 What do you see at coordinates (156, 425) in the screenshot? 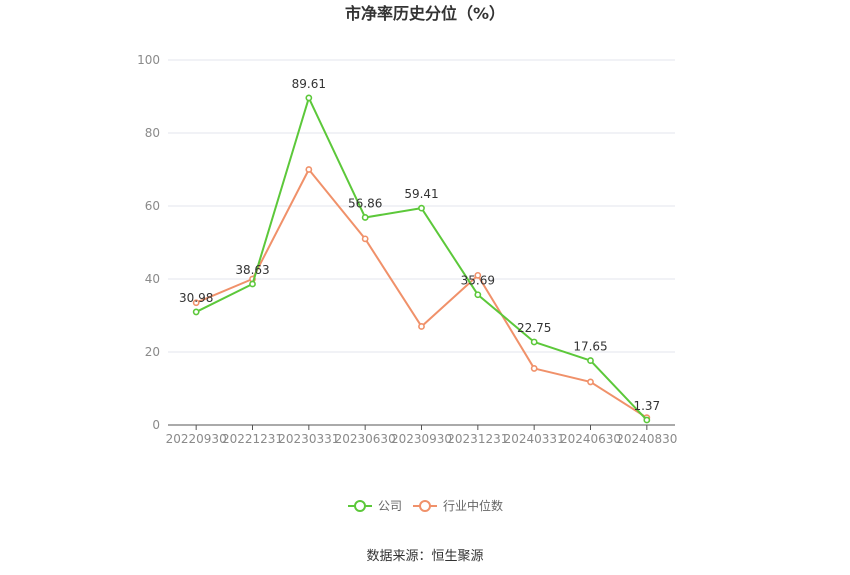
I see `y-tick-label: 0` at bounding box center [156, 425].